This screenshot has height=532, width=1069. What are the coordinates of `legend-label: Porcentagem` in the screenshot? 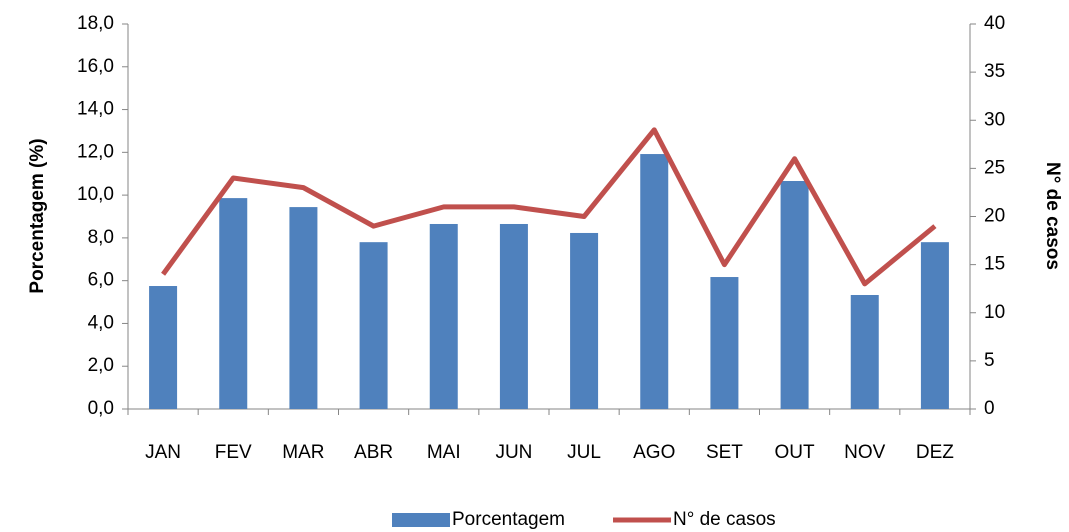 It's located at (508, 519).